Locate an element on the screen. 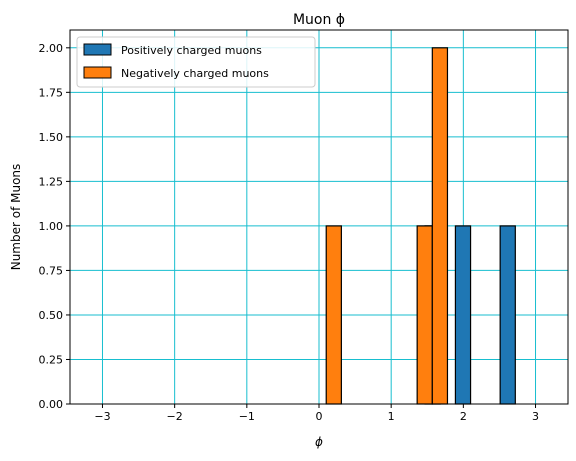  y-tick-label: 1.00 is located at coordinates (51, 226).